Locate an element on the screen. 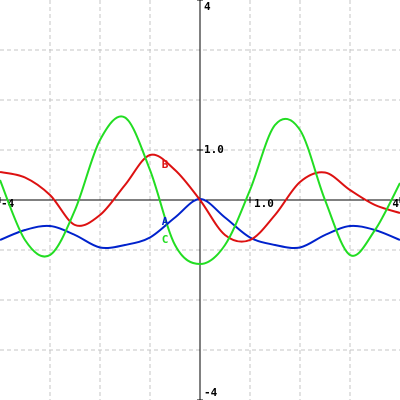 This screenshot has height=400, width=400. x-tick-label: 4 is located at coordinates (395, 203).